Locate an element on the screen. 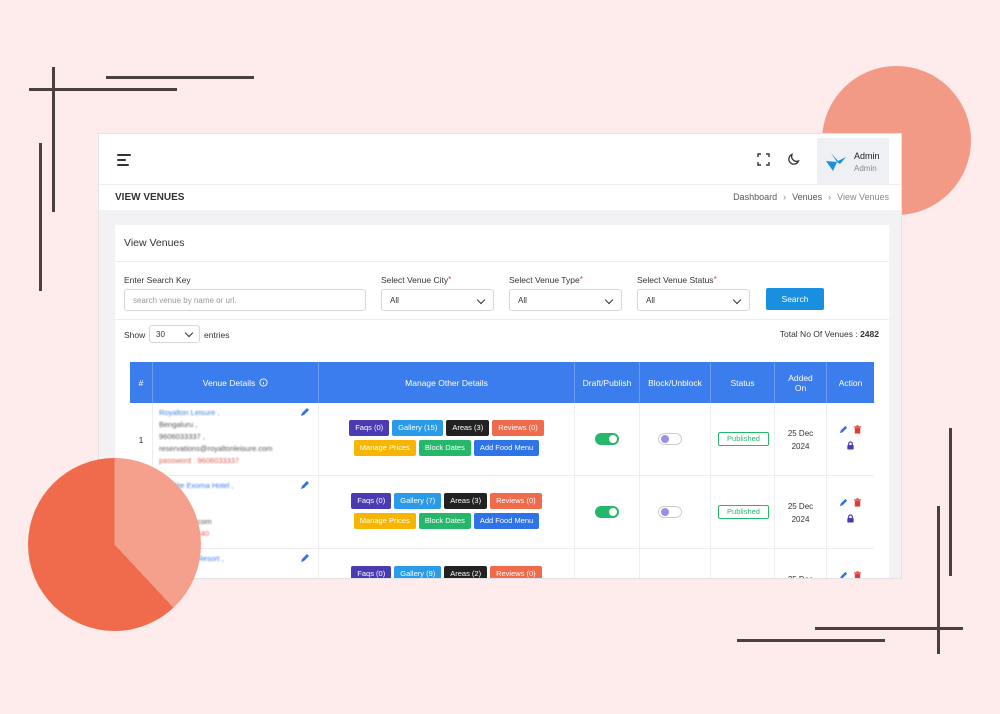 The image size is (1000, 714). status-select-value: All is located at coordinates (650, 300).